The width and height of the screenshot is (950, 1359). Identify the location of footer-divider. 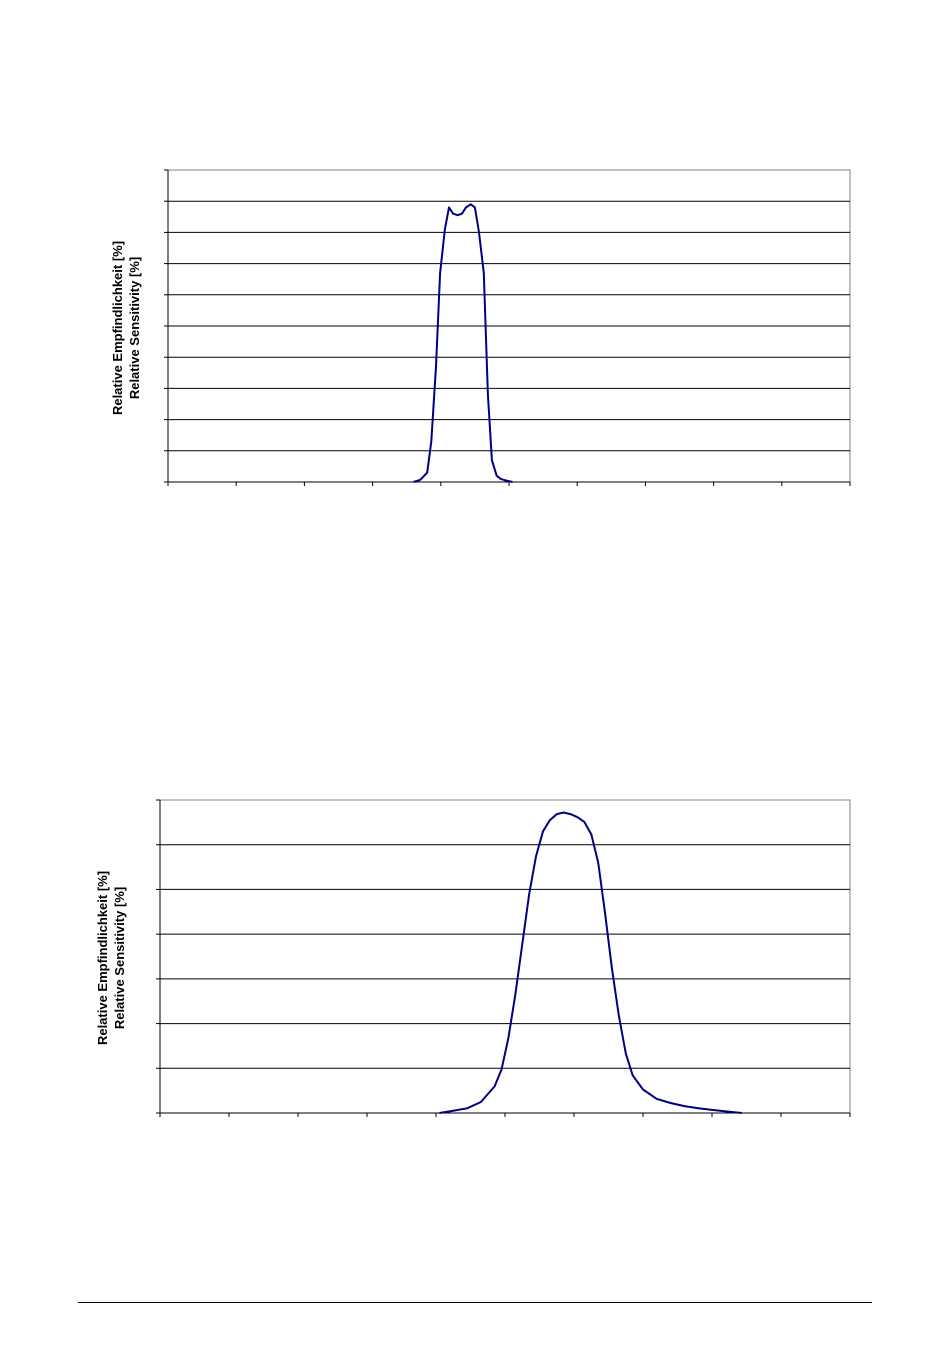
(475, 1302).